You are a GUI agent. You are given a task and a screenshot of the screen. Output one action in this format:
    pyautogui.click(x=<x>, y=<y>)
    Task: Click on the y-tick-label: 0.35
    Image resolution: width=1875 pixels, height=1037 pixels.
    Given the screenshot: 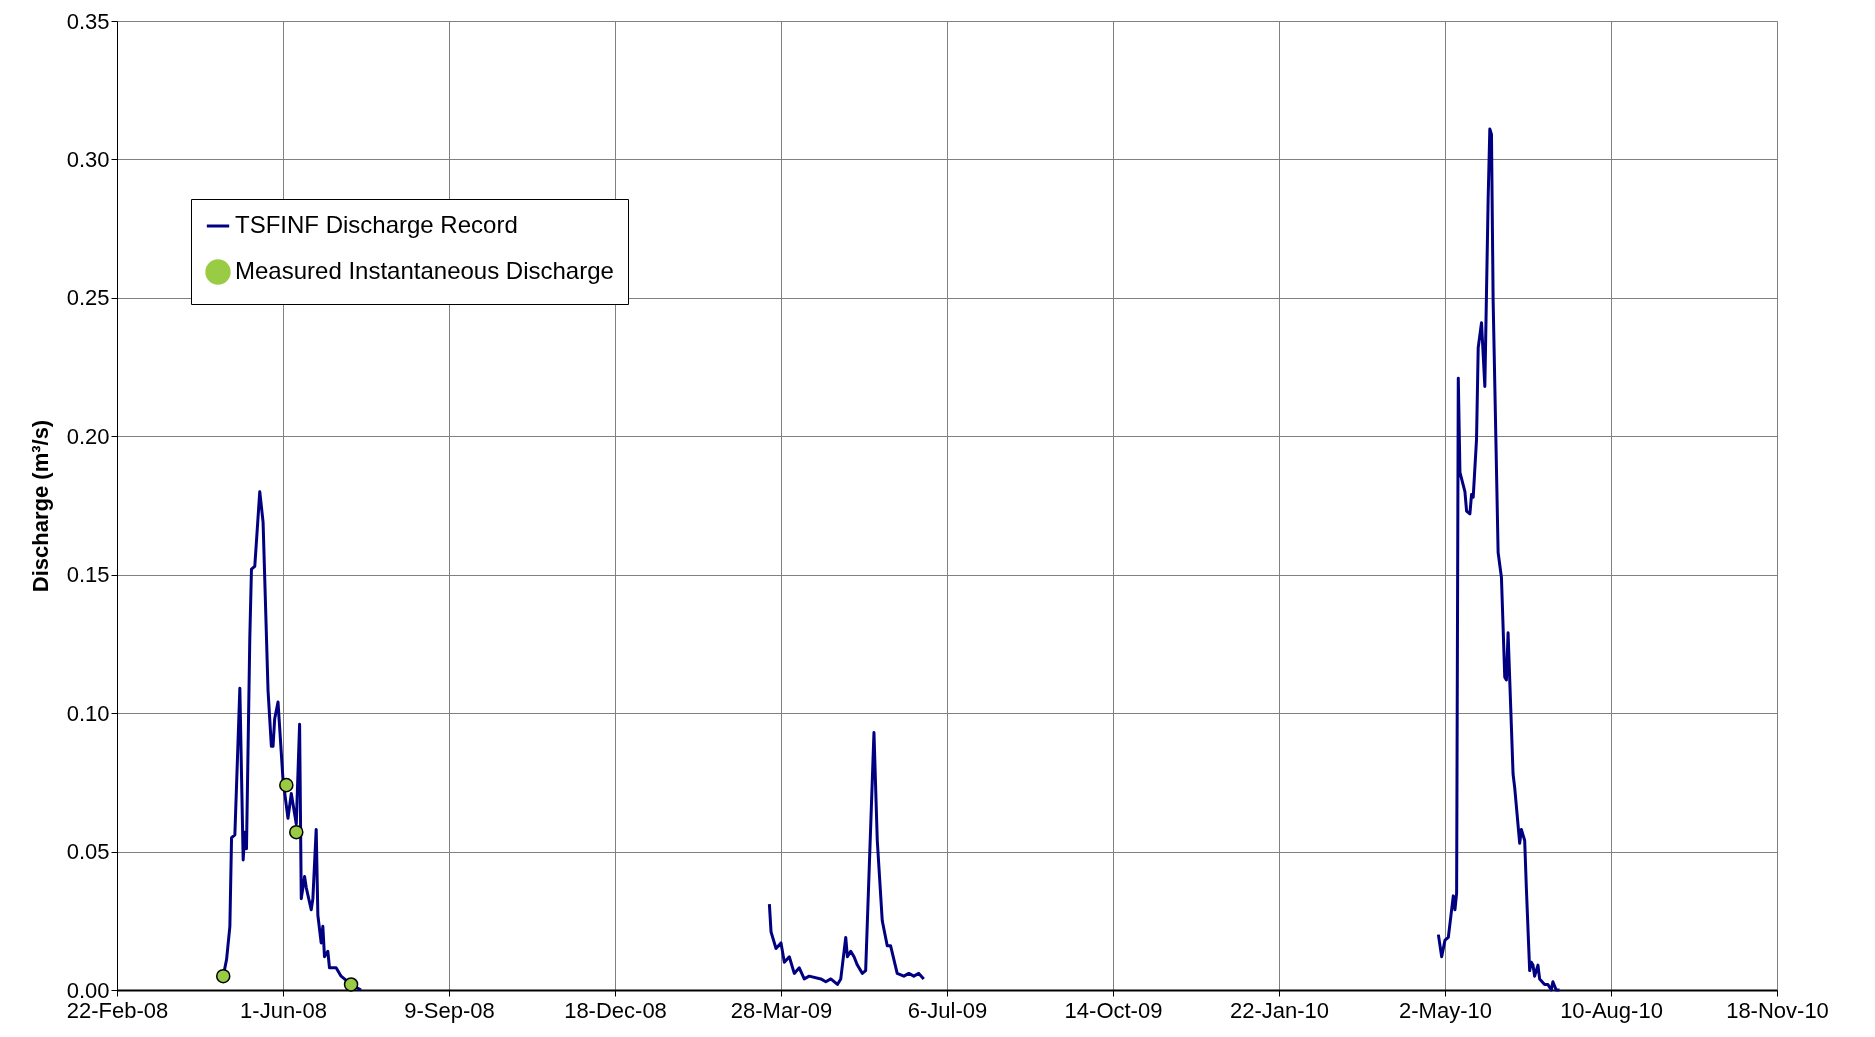 What is the action you would take?
    pyautogui.click(x=88, y=21)
    